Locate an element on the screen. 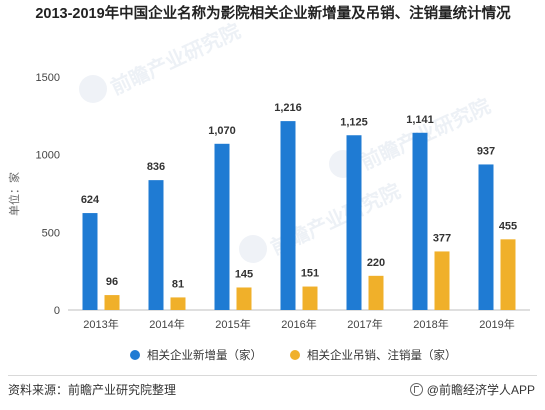 The height and width of the screenshot is (410, 545). legend-label: 相关企业吊销、注销量（家） is located at coordinates (382, 355).